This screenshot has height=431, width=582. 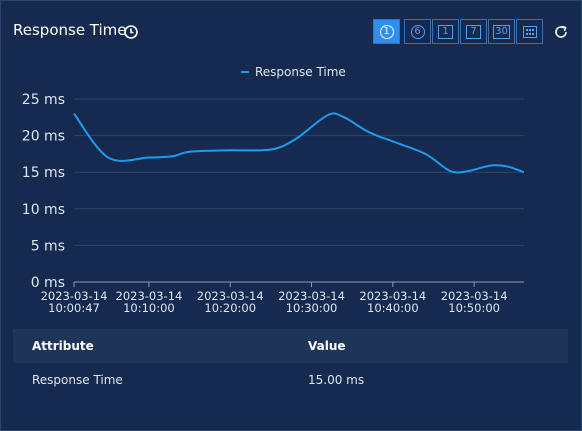 I want to click on column-header: Value, so click(x=327, y=346).